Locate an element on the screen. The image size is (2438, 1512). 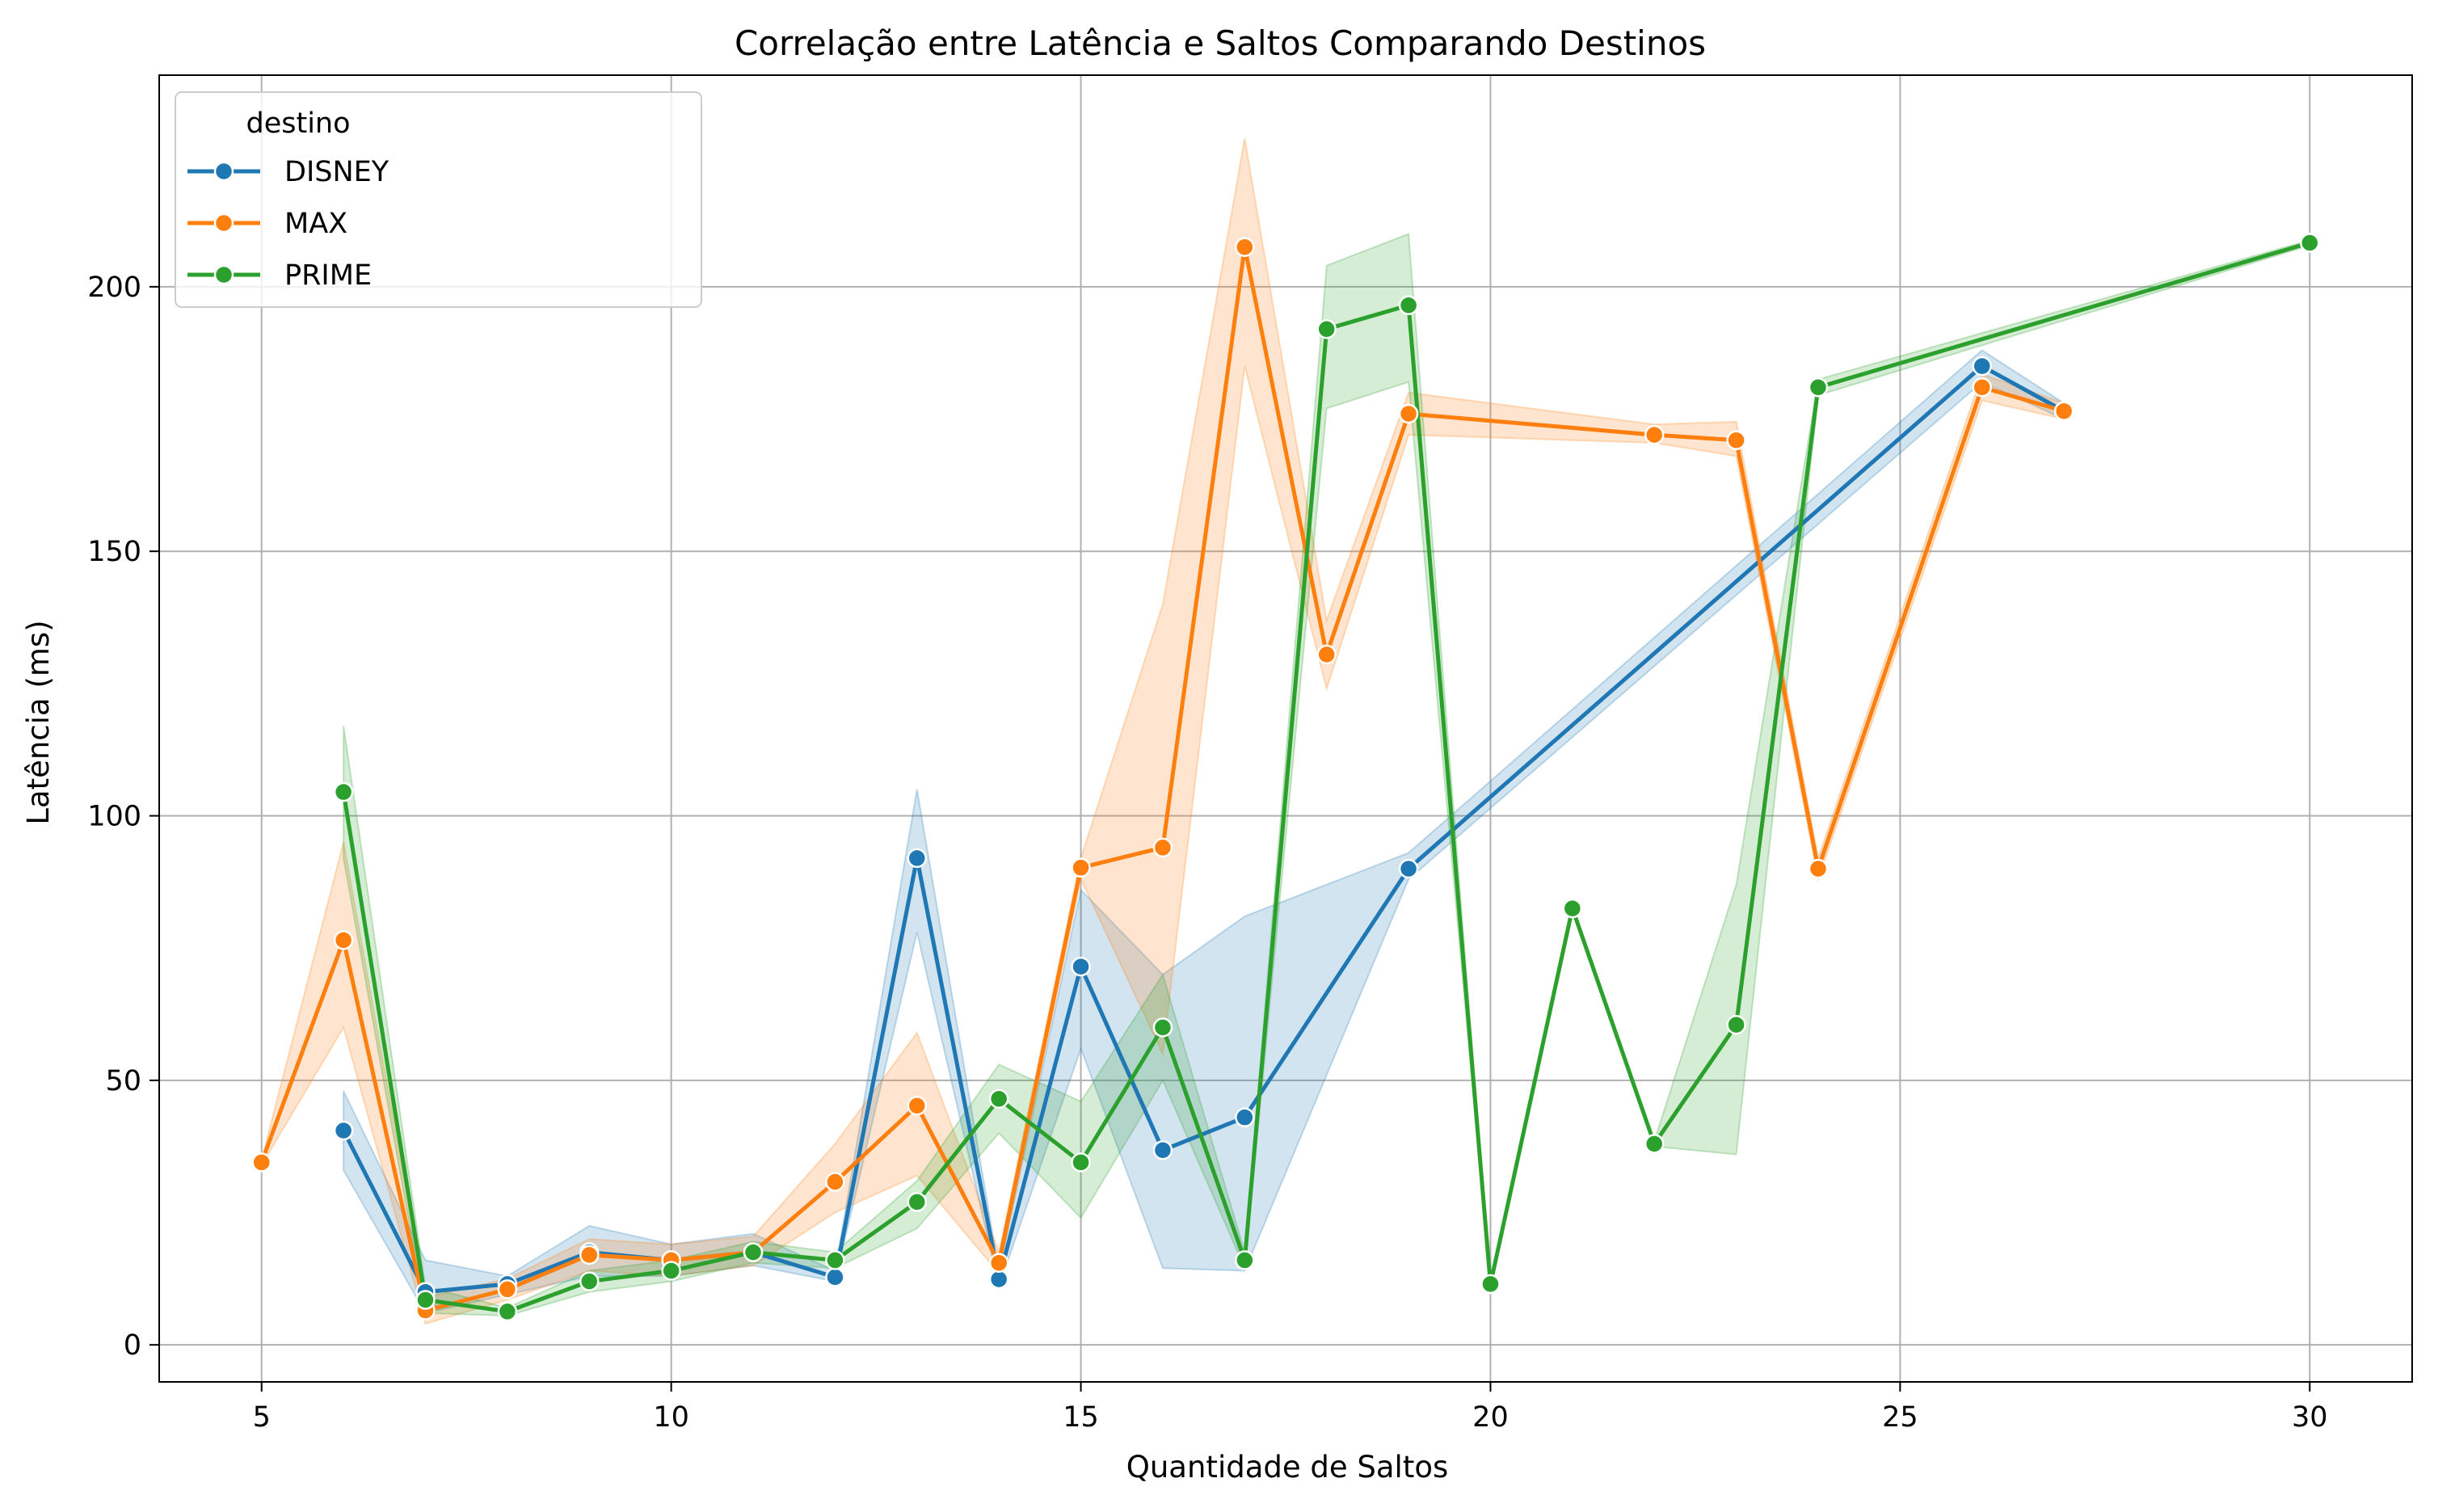
legend-box is located at coordinates (438, 199).